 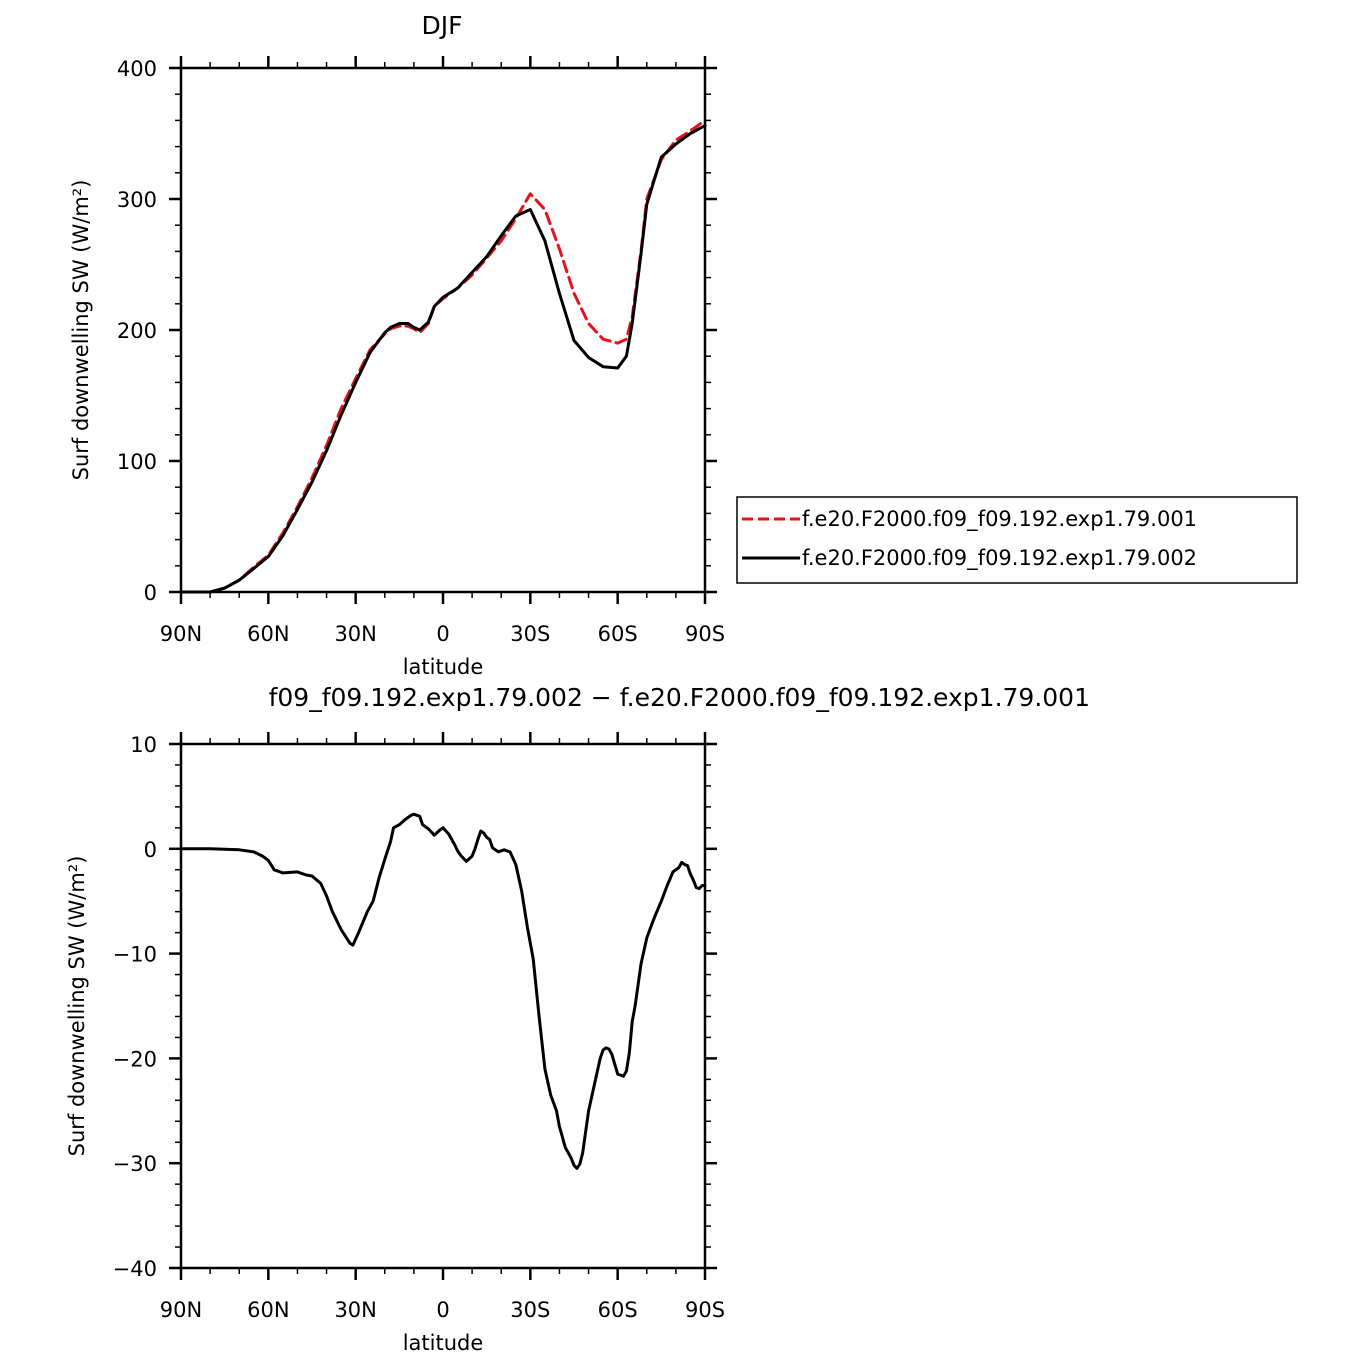 I want to click on bottom-y-tick-label: −10, so click(x=135, y=955).